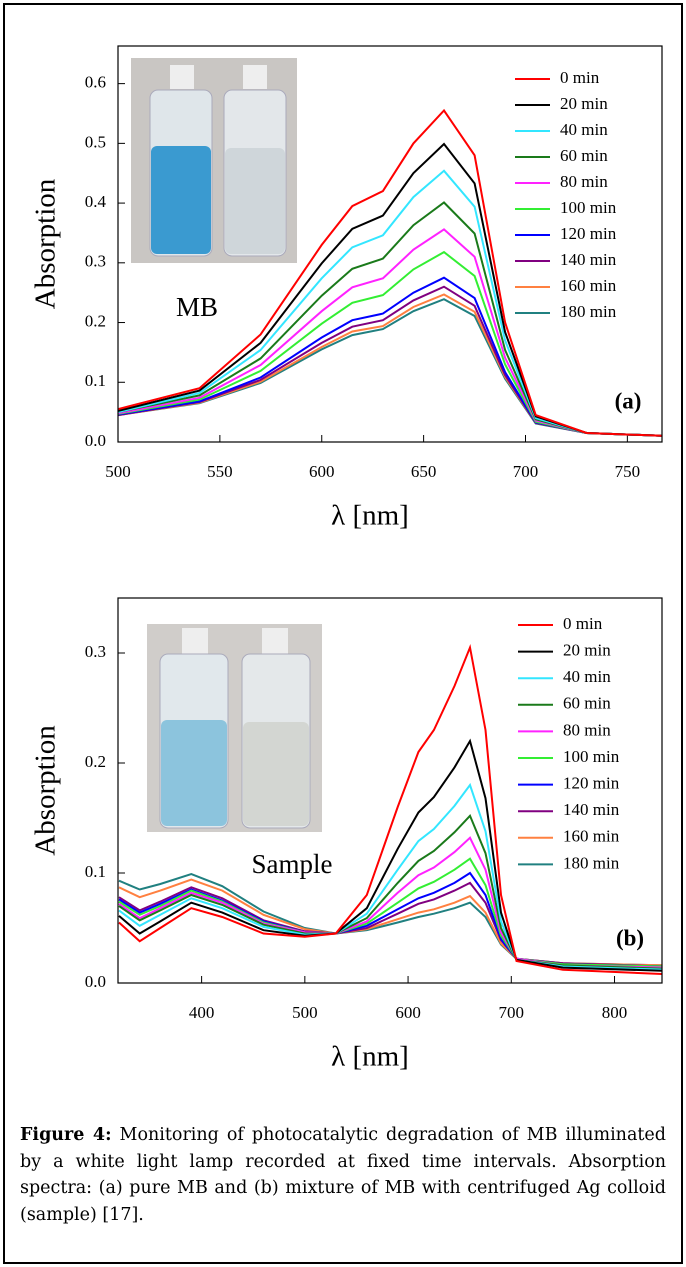 The image size is (686, 1267). I want to click on y-tick-label: 0.5, so click(95, 141).